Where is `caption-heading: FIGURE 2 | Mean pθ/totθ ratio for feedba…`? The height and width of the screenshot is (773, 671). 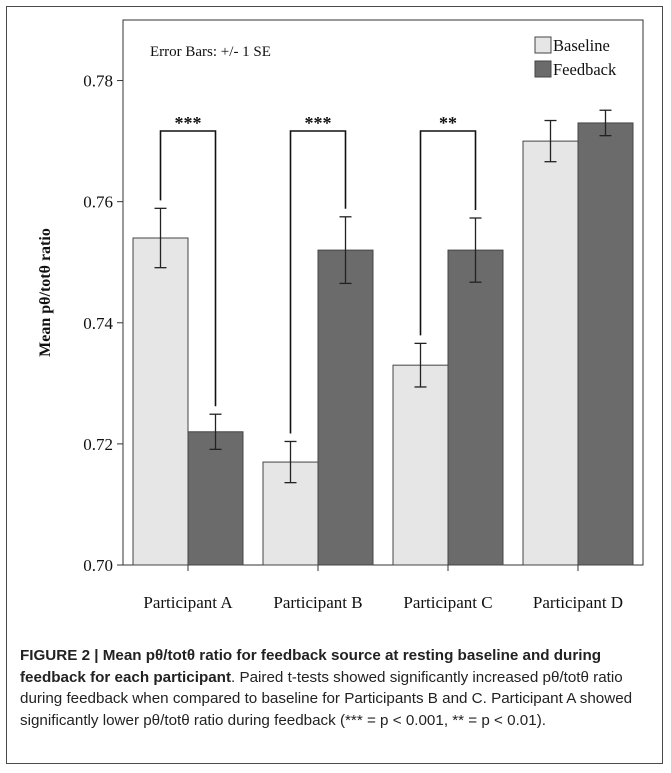 caption-heading: FIGURE 2 | Mean pθ/totθ ratio for feedba… is located at coordinates (311, 666).